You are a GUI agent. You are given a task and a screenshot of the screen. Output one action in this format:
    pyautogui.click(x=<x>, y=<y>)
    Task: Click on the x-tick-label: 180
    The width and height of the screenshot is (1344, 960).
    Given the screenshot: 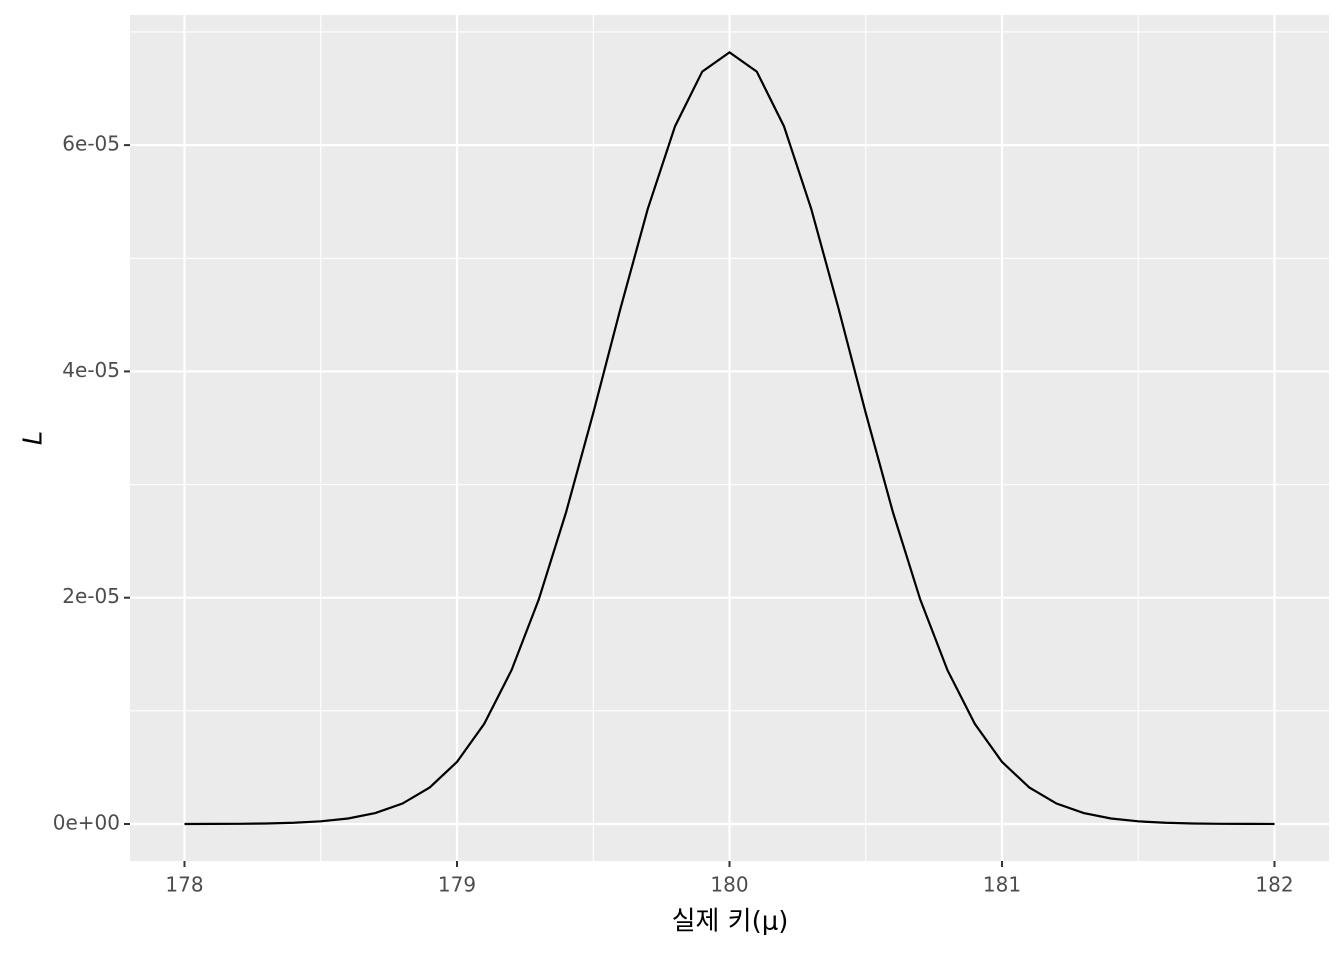 What is the action you would take?
    pyautogui.click(x=729, y=885)
    